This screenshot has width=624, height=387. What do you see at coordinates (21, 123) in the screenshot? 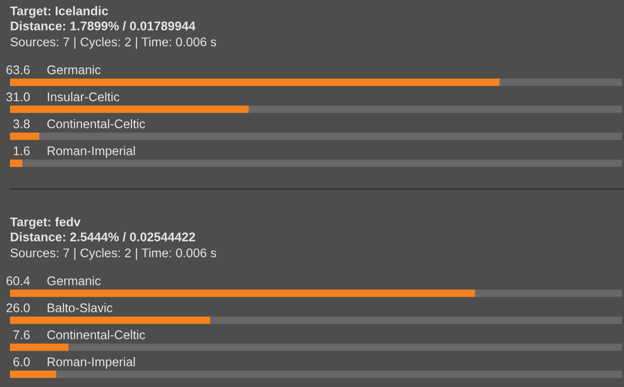
I see `data-label: 3.8` at bounding box center [21, 123].